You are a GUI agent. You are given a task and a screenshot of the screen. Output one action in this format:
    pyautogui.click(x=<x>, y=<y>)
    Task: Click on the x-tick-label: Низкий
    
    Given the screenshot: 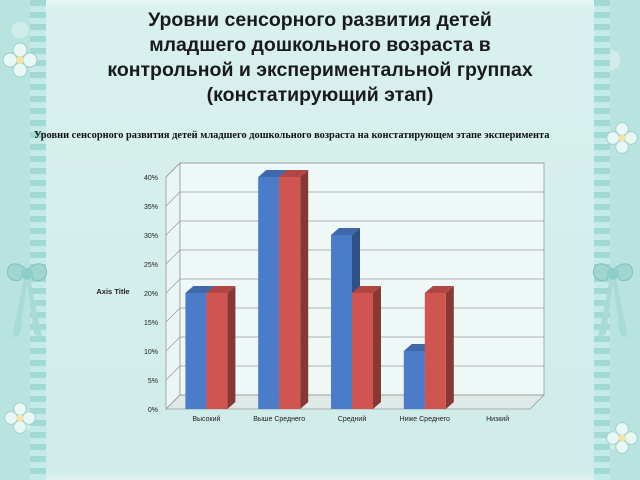 What is the action you would take?
    pyautogui.click(x=497, y=419)
    